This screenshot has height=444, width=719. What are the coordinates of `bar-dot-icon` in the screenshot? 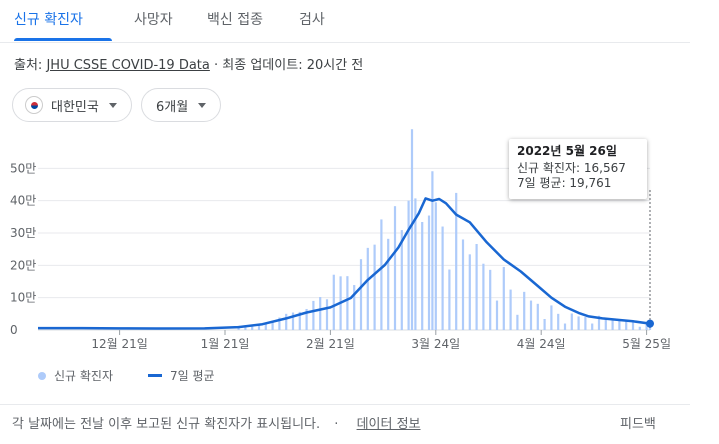 It's located at (42, 375).